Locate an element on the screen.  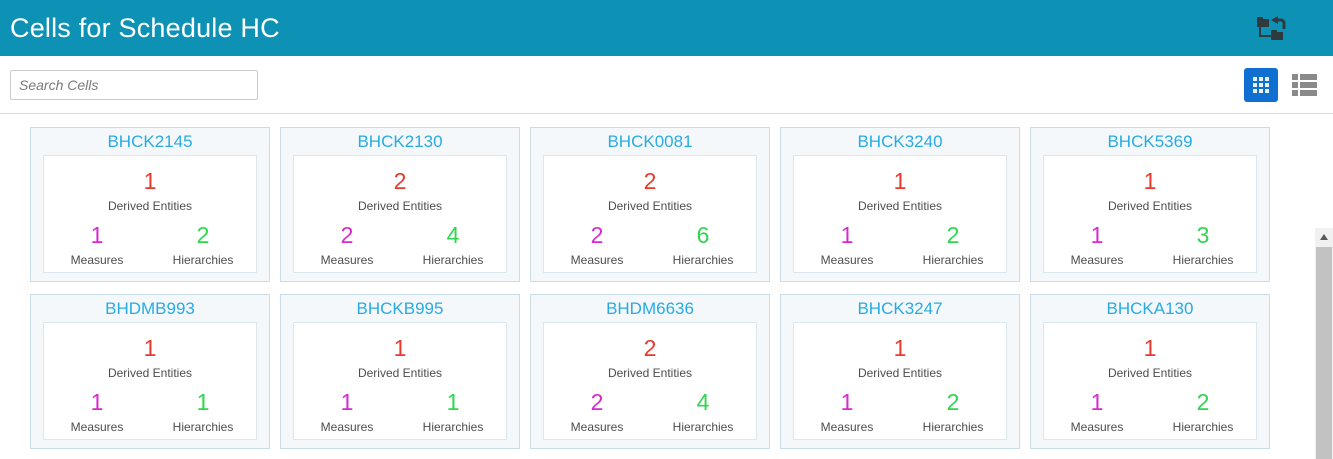
app-header: Cells for Schedule HC is located at coordinates (666, 28).